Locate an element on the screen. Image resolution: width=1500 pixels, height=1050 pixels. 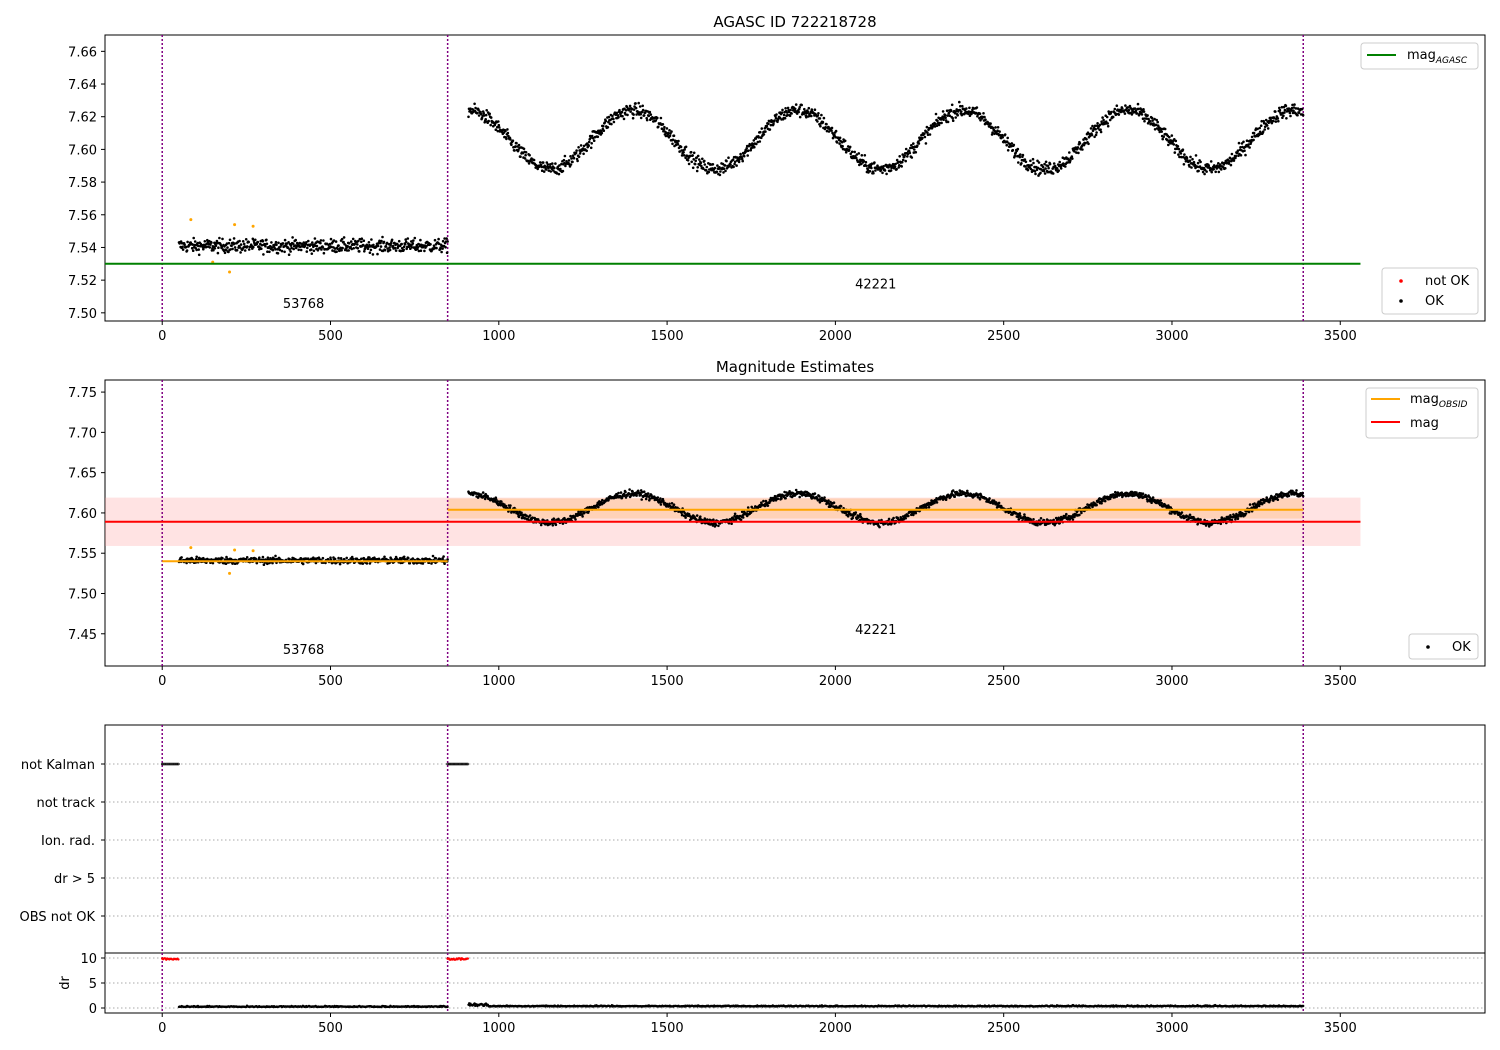
chart-1-ytick-label: 7.50 is located at coordinates (82, 314).